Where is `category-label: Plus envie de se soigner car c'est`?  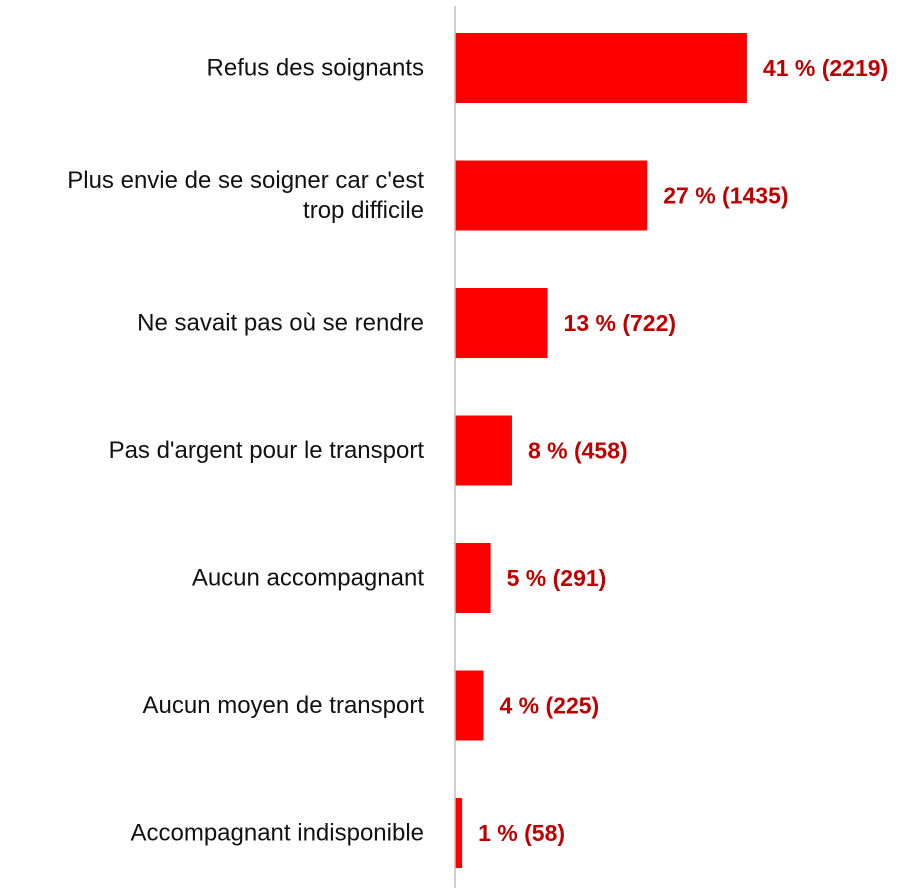
category-label: Plus envie de se soigner car c'est is located at coordinates (245, 180).